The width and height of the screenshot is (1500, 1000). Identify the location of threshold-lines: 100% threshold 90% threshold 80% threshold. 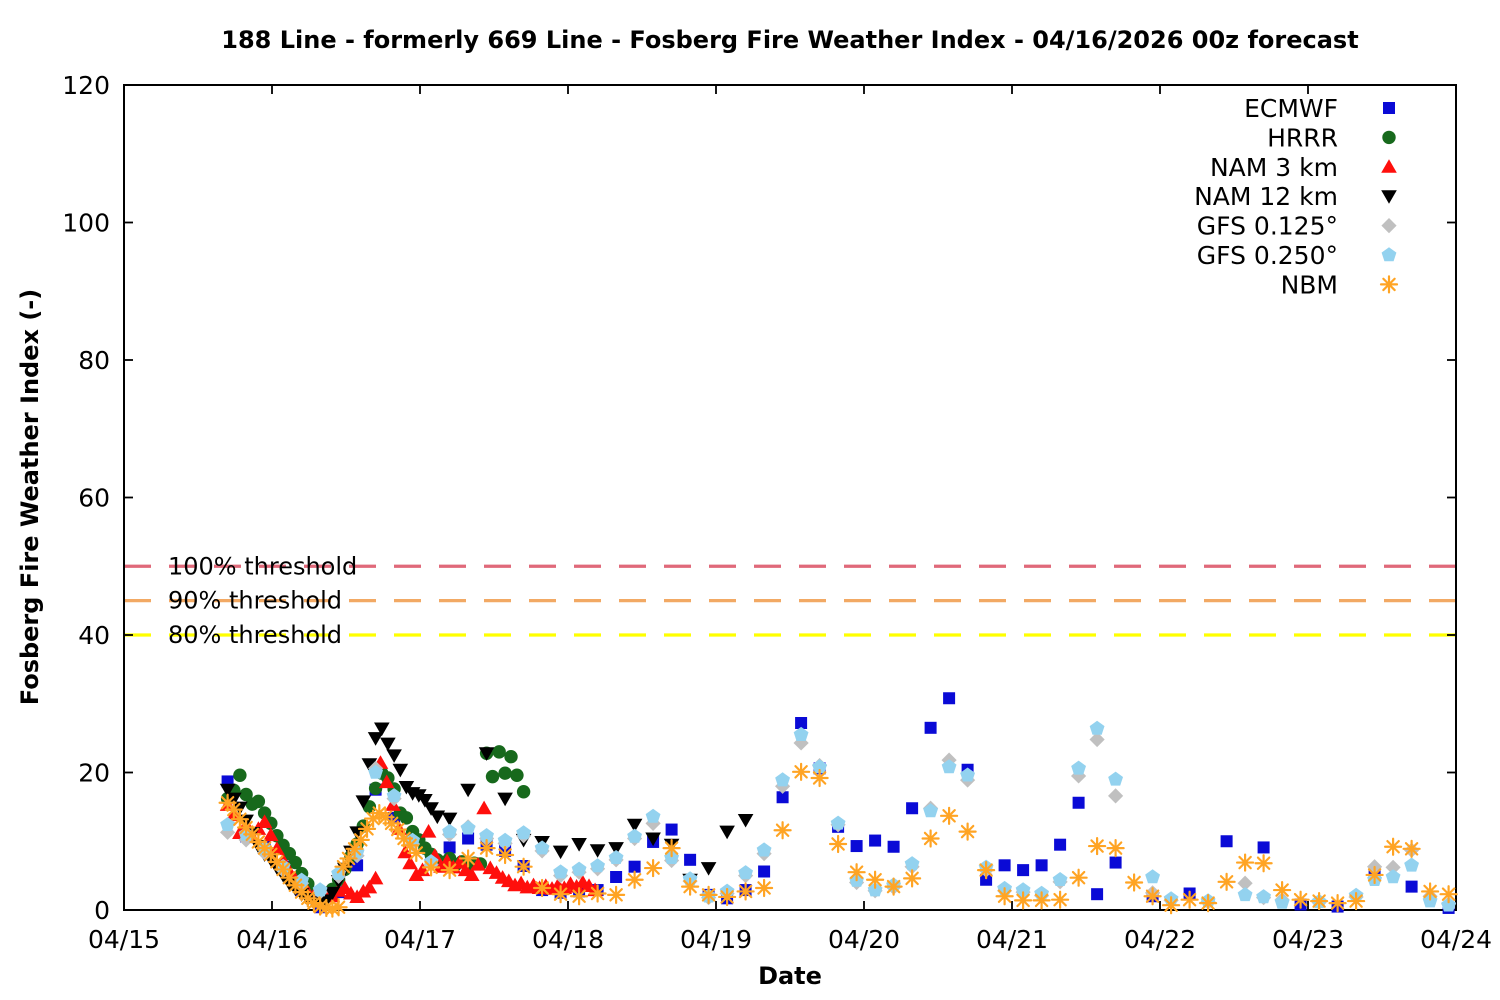
(790, 600).